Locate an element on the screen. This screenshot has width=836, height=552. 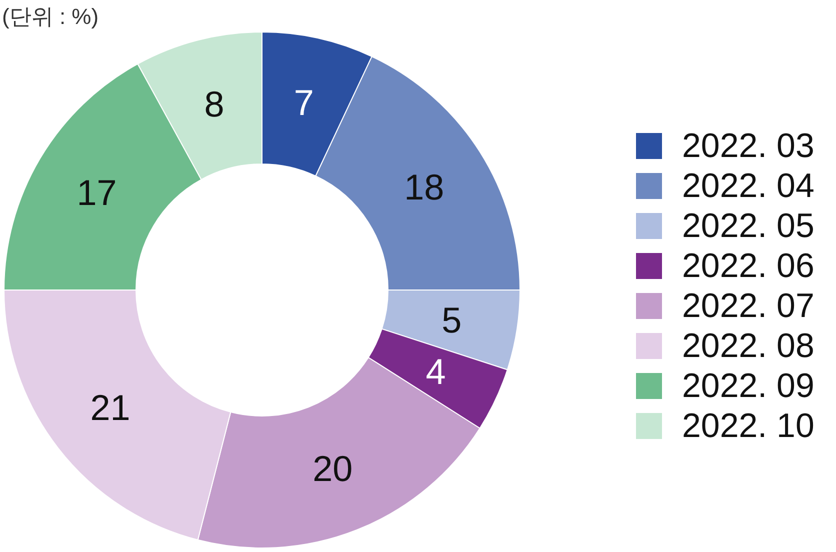
legend-label: 2022. 07 is located at coordinates (748, 306).